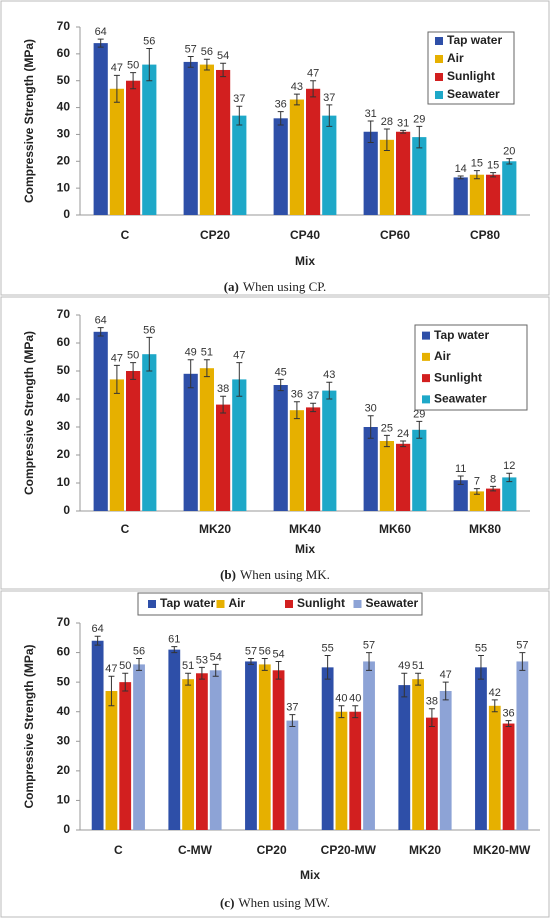  What do you see at coordinates (485, 529) in the screenshot?
I see `x-tick-label: MK80` at bounding box center [485, 529].